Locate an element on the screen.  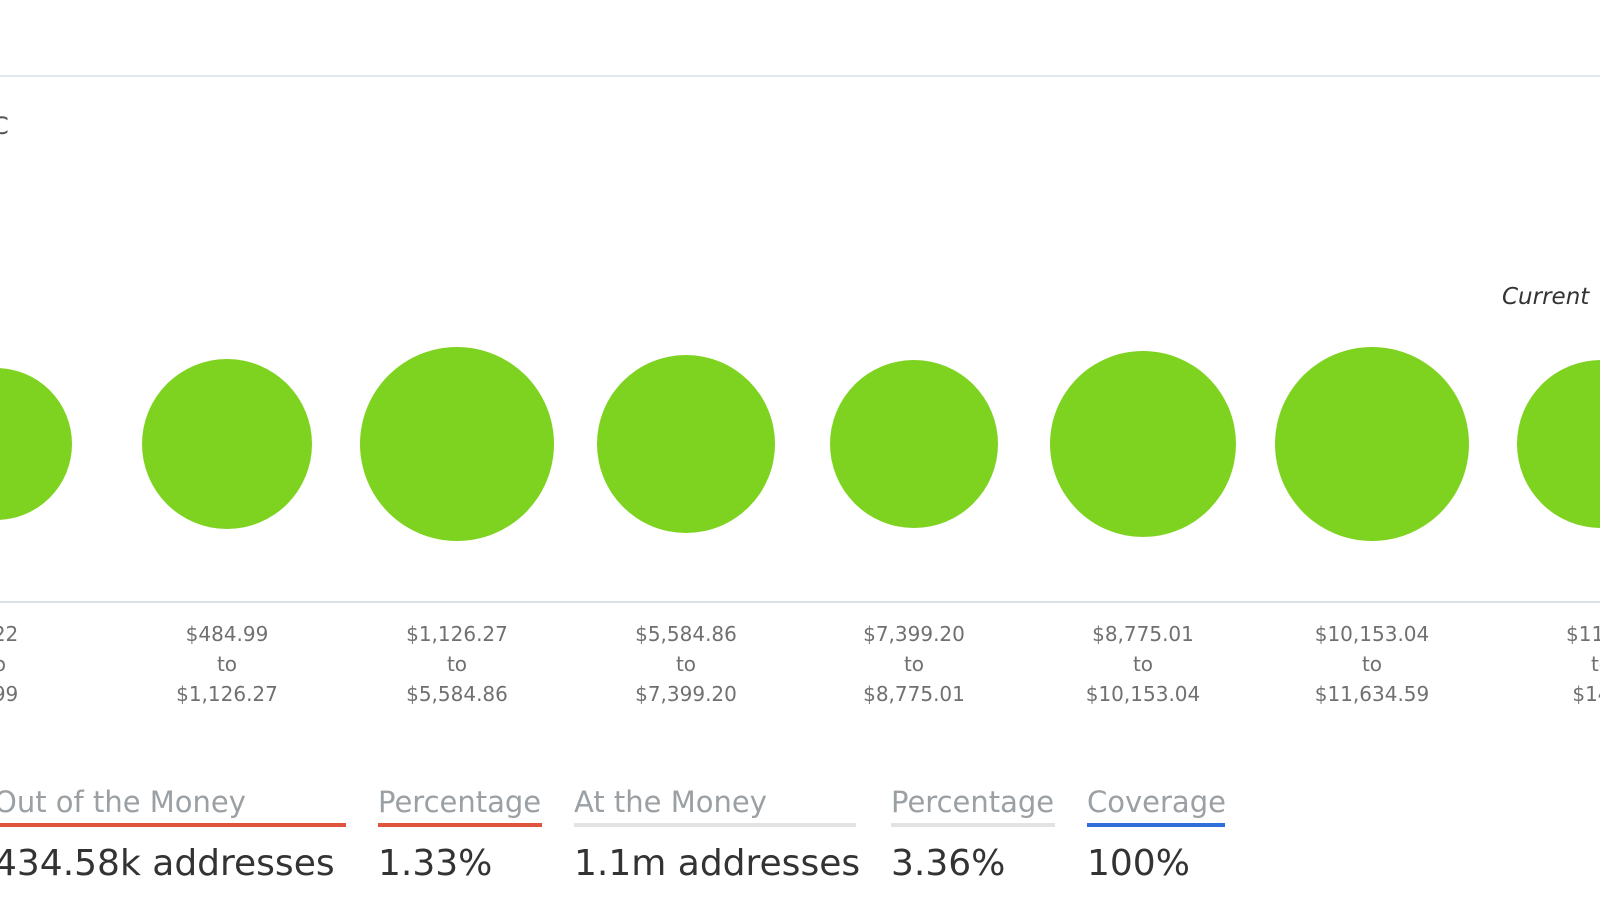
range-to: $5,584.86 is located at coordinates (457, 694).